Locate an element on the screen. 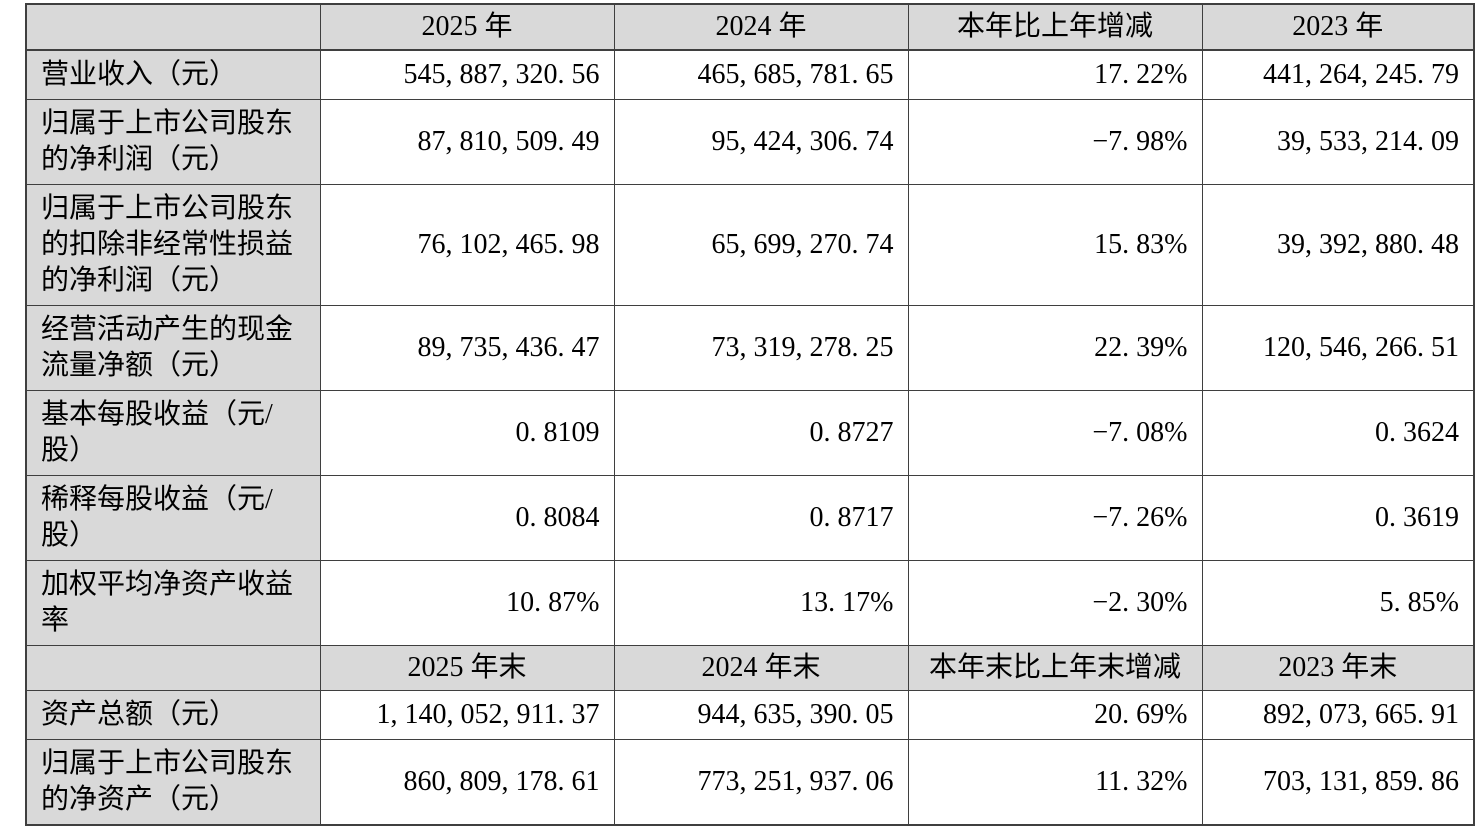 The width and height of the screenshot is (1481, 830). value-change: 15. 83% is located at coordinates (1055, 245).